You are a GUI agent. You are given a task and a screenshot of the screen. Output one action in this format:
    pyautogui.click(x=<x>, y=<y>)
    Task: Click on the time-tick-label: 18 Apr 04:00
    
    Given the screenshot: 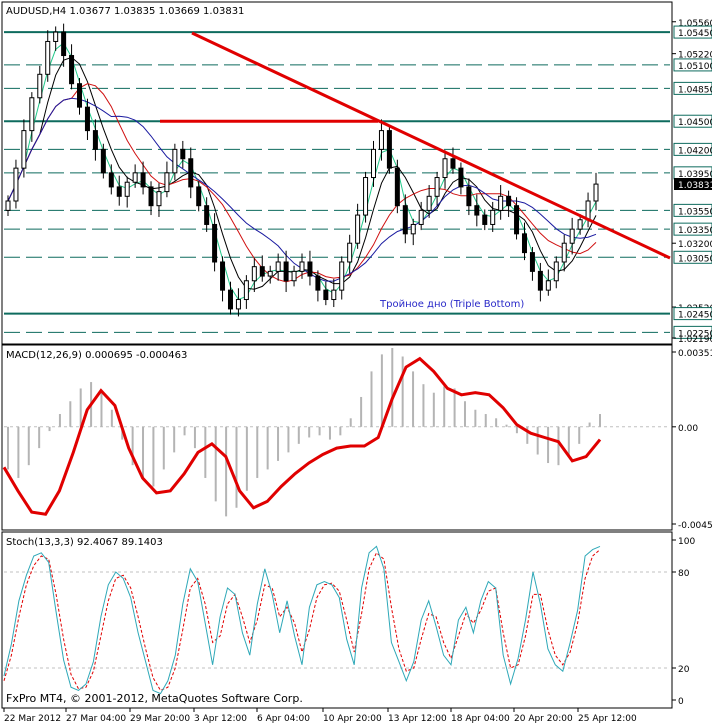 What is the action you would take?
    pyautogui.click(x=480, y=719)
    